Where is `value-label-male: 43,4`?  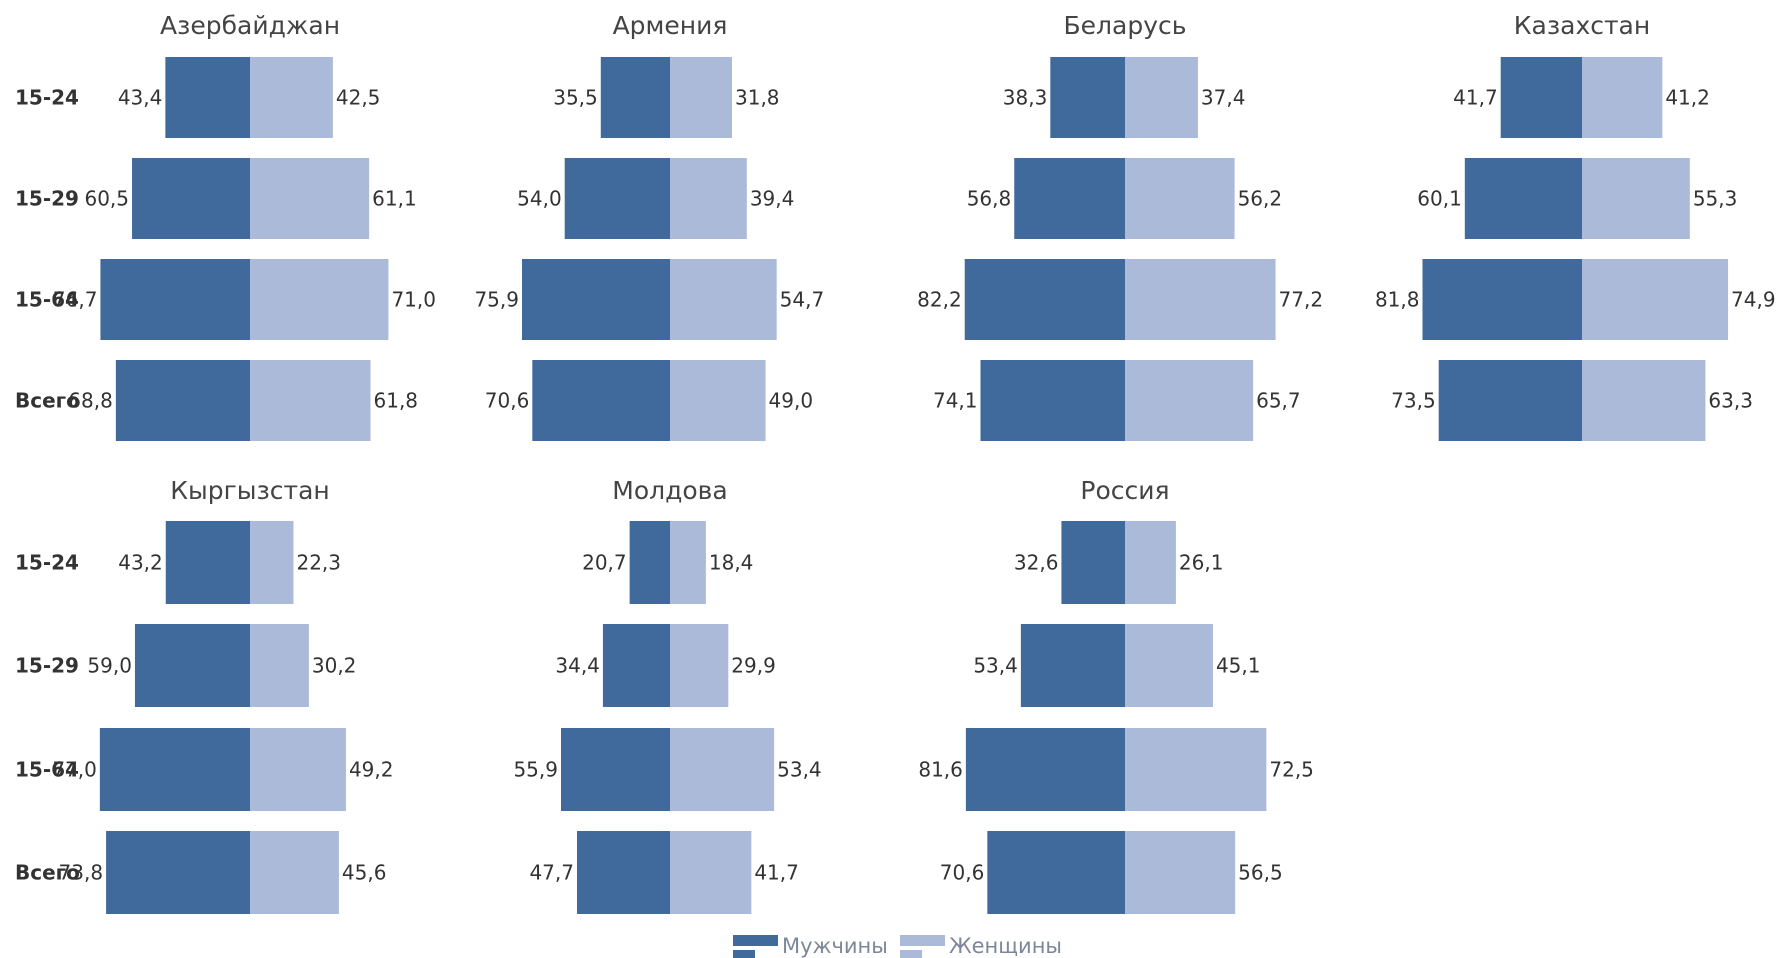 value-label-male: 43,4 is located at coordinates (140, 98).